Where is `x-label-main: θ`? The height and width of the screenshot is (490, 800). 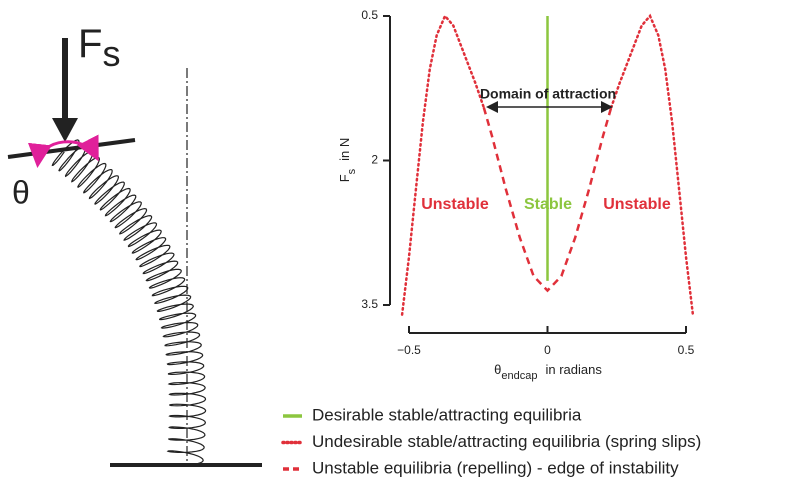 x-label-main: θ is located at coordinates (497, 369).